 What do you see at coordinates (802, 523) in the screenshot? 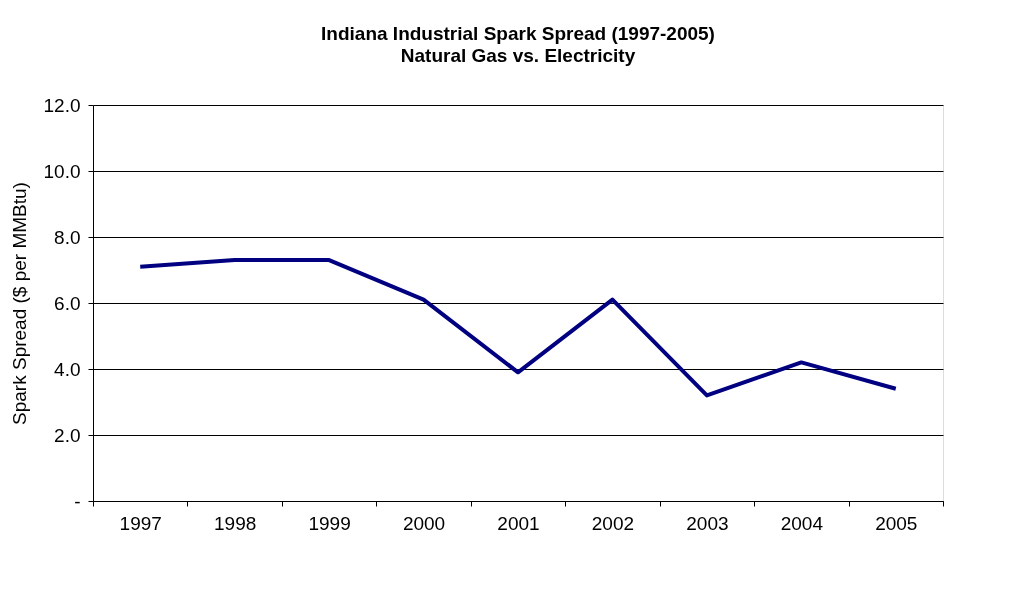
I see `x-tick-label: 2004` at bounding box center [802, 523].